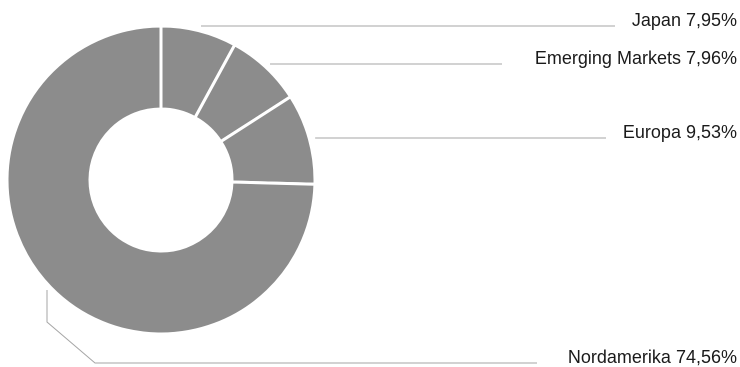 The image size is (740, 367). What do you see at coordinates (652, 357) in the screenshot?
I see `label-nordamerika: Nordamerika 74,56%` at bounding box center [652, 357].